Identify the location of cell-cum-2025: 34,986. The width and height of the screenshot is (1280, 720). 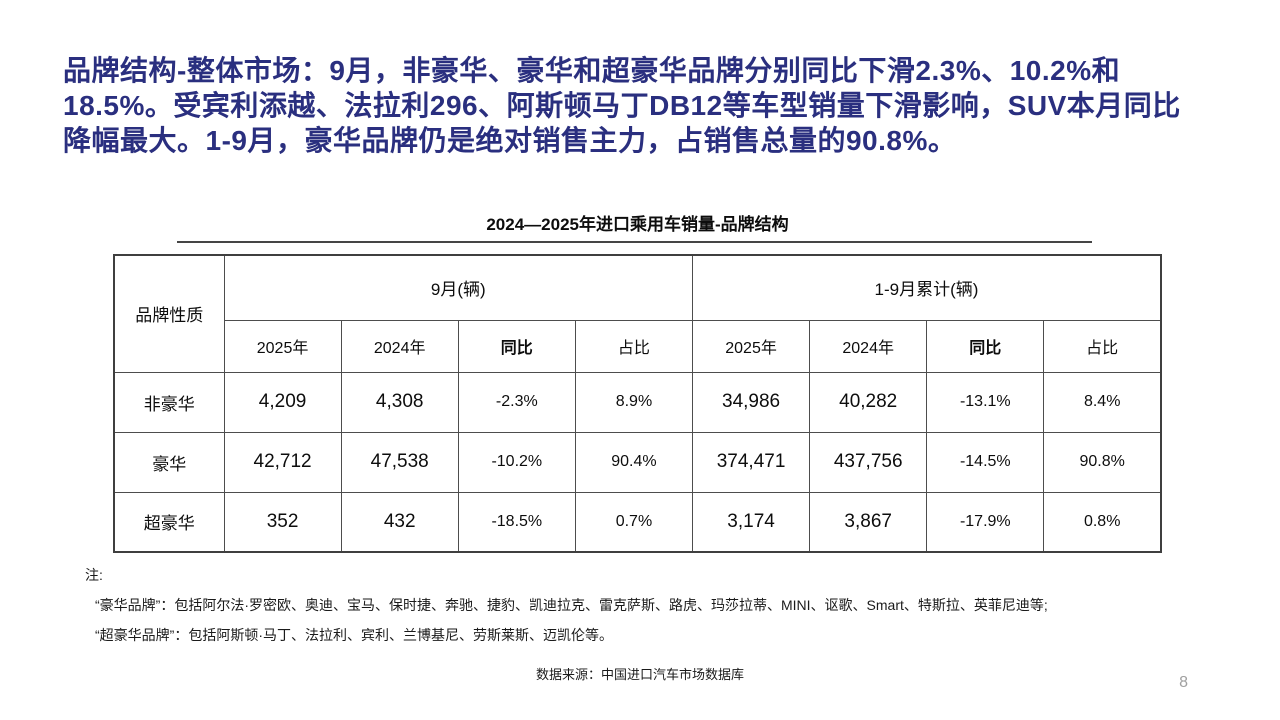
(751, 402).